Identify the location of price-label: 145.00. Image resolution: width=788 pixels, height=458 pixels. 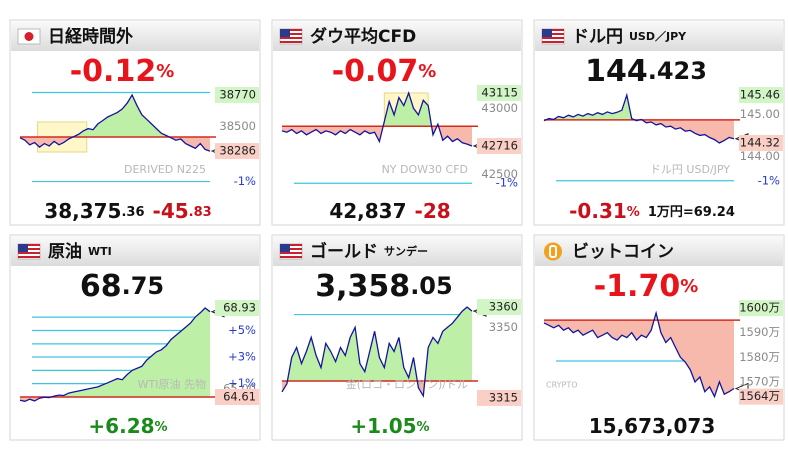
(760, 114).